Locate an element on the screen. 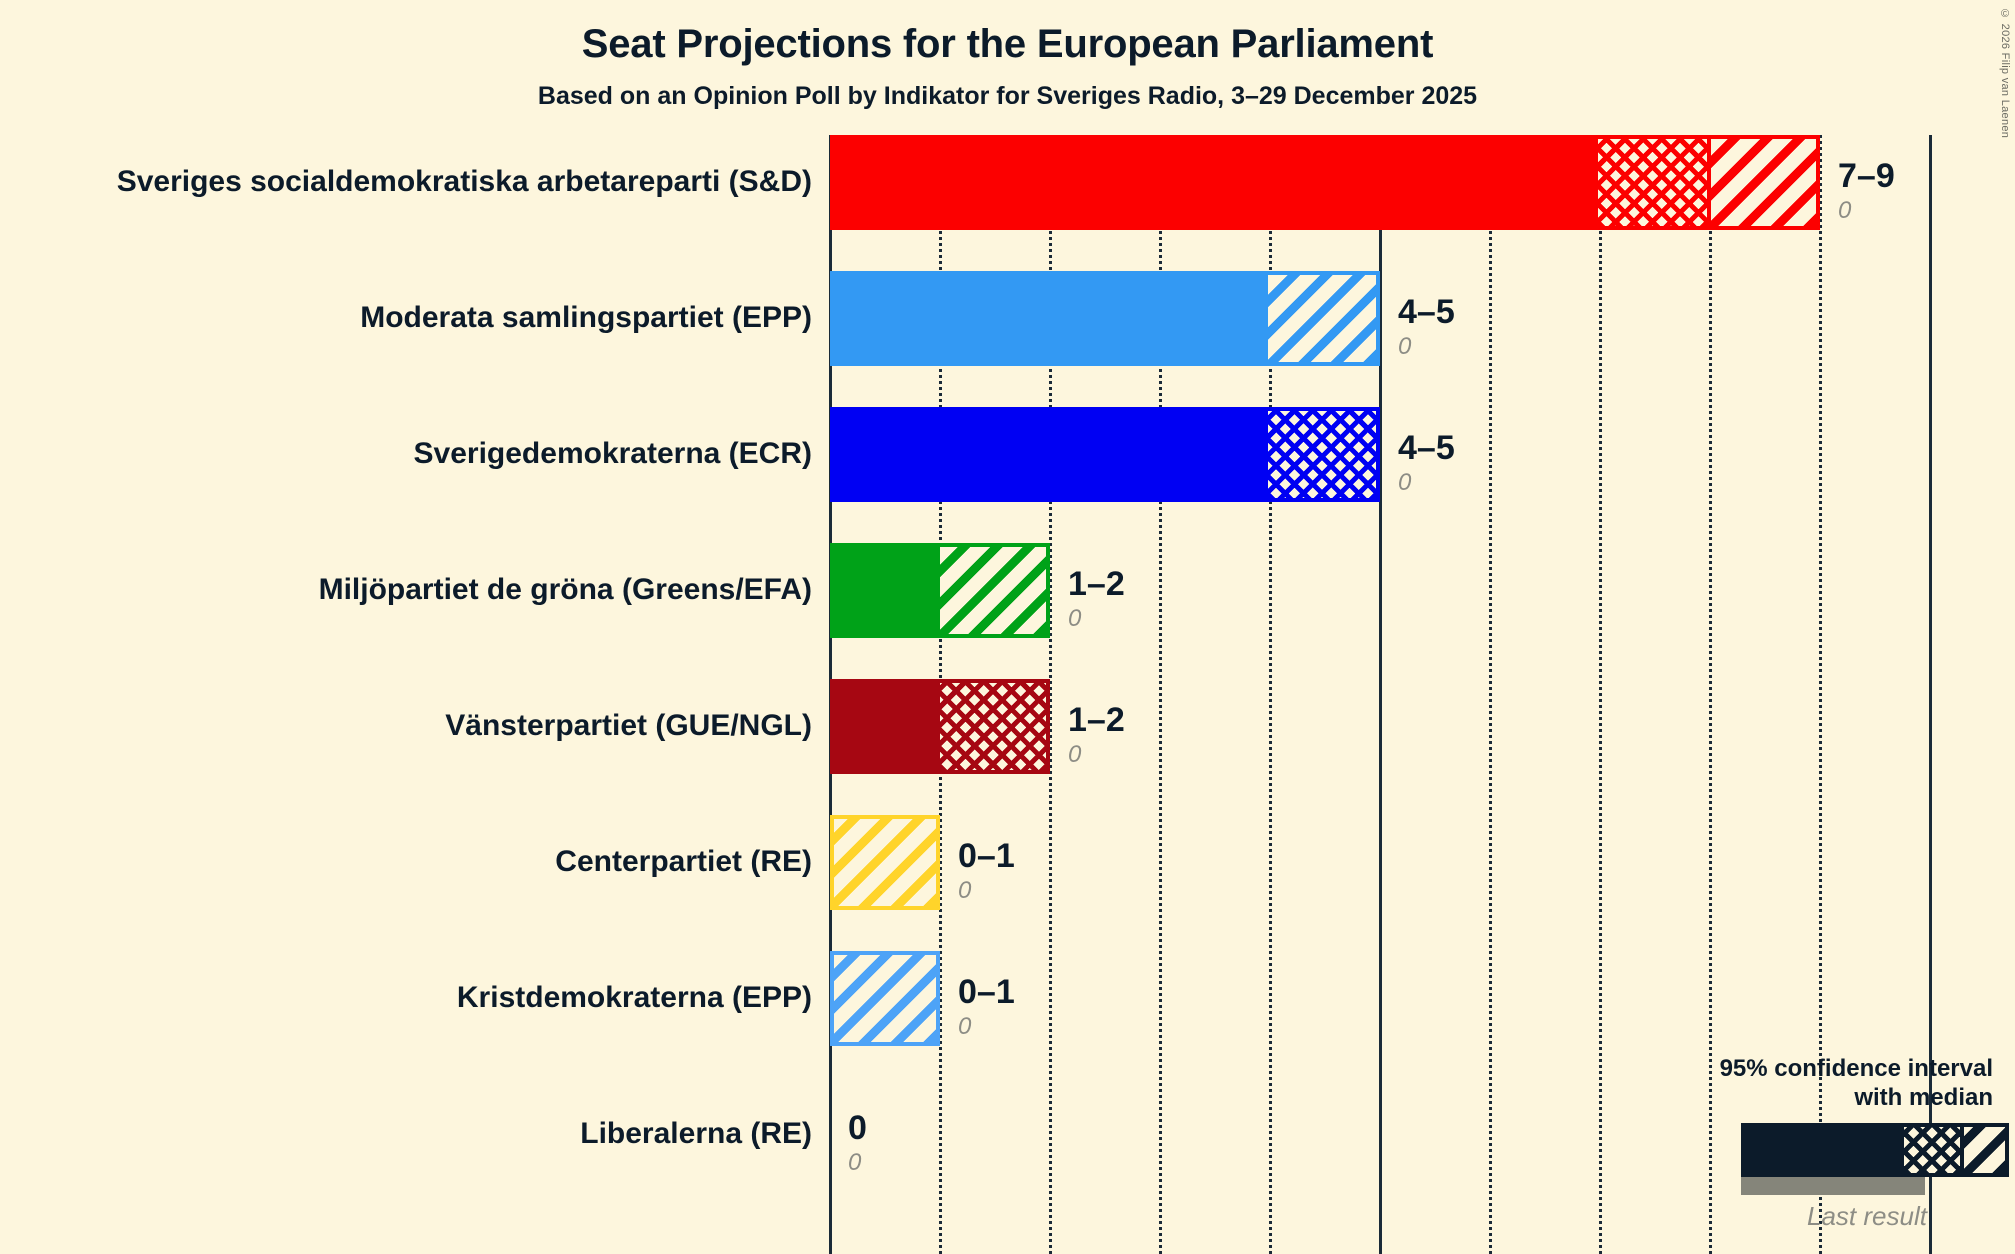  chart-row: Kristdemokraterna (EPP) 0–1 0 is located at coordinates (1007, 998).